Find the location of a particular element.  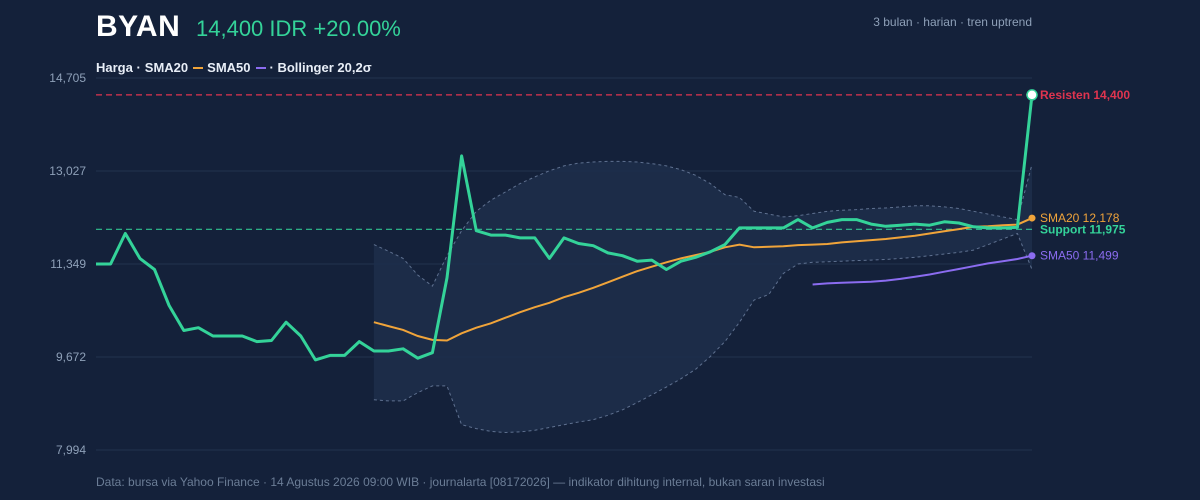

ticker-symbol: BYAN is located at coordinates (138, 26).